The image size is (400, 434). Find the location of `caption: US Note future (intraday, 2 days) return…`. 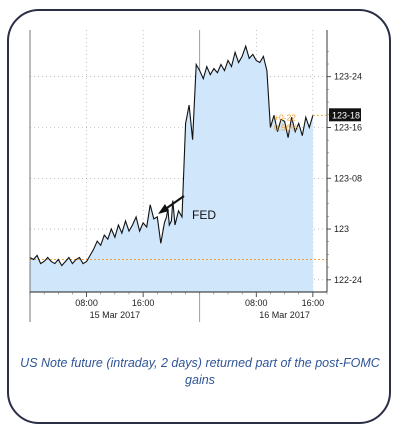

caption: US Note future (intraday, 2 days) return… is located at coordinates (200, 371).